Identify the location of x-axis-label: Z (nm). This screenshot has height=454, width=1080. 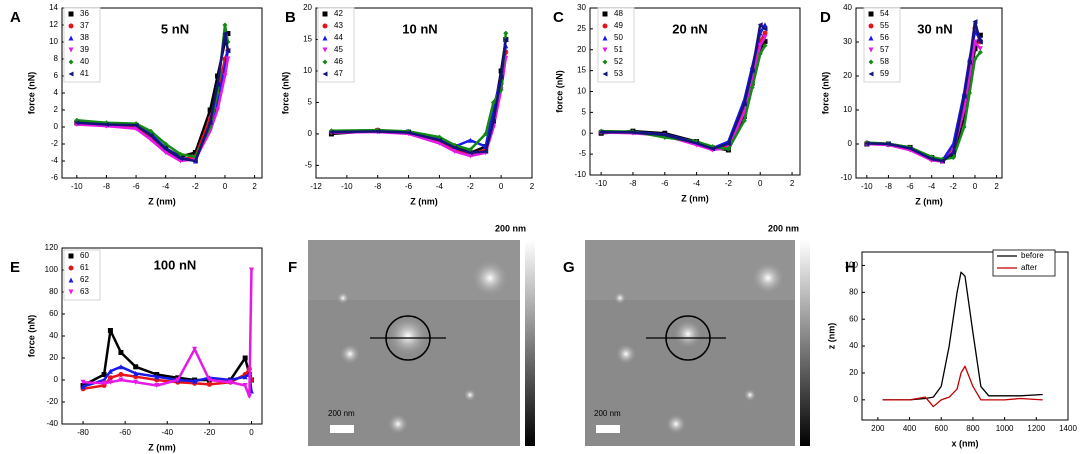
(162, 201).